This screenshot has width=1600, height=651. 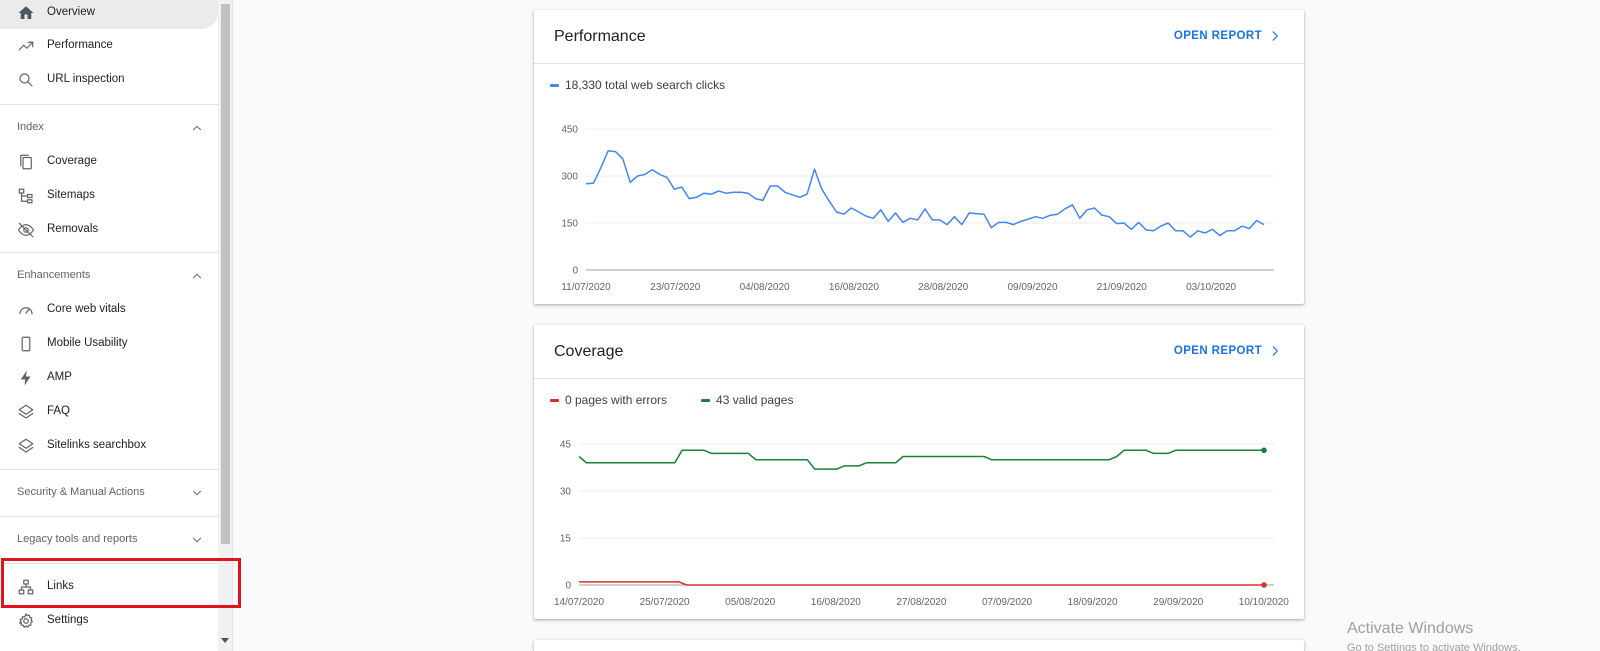 What do you see at coordinates (919, 645) in the screenshot?
I see `next-card` at bounding box center [919, 645].